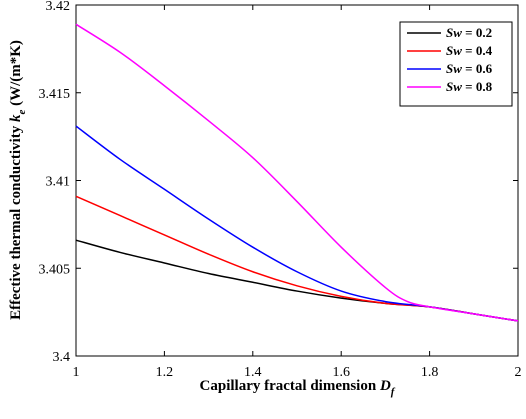 Image resolution: width=526 pixels, height=419 pixels. What do you see at coordinates (477, 68) in the screenshot?
I see `legend-label-value: = 0.6` at bounding box center [477, 68].